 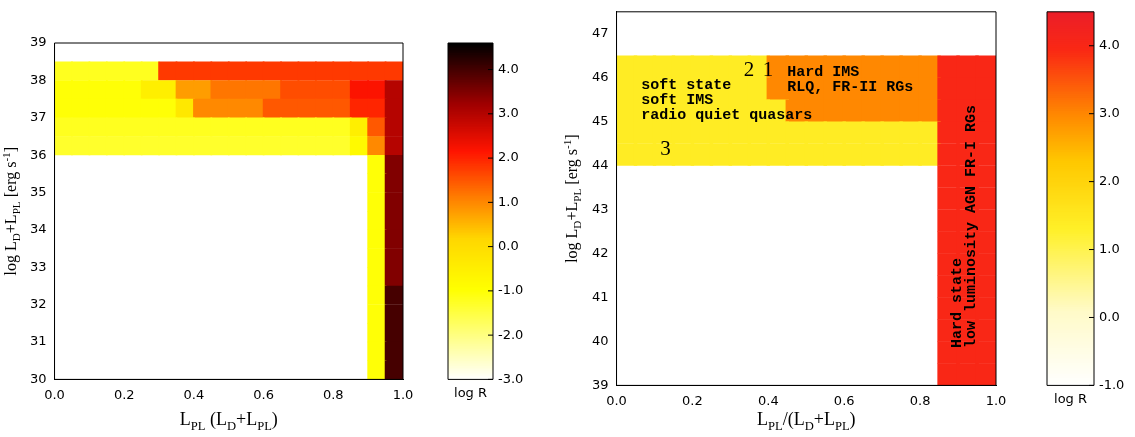 I want to click on y-tick-label: 42, so click(x=600, y=252).